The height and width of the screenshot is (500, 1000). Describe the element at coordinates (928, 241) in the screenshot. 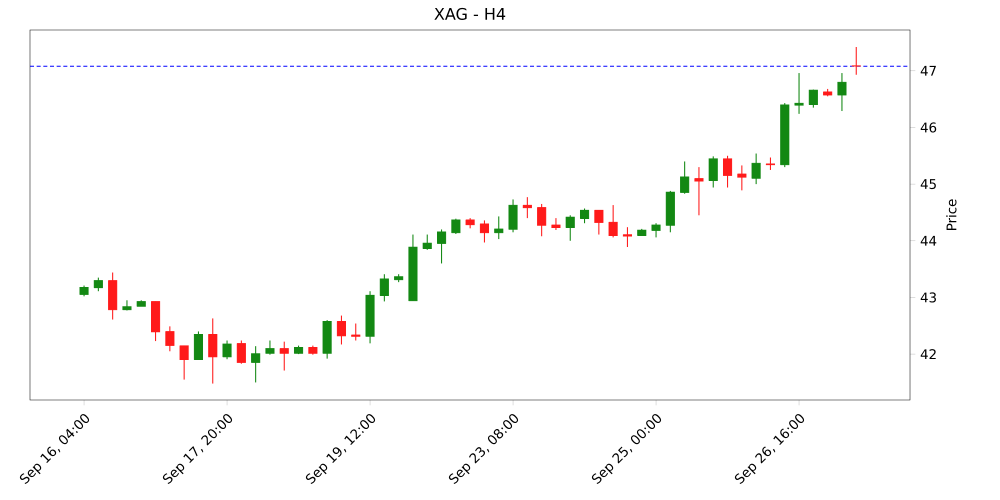

I see `y-tick-label: 44` at that location.